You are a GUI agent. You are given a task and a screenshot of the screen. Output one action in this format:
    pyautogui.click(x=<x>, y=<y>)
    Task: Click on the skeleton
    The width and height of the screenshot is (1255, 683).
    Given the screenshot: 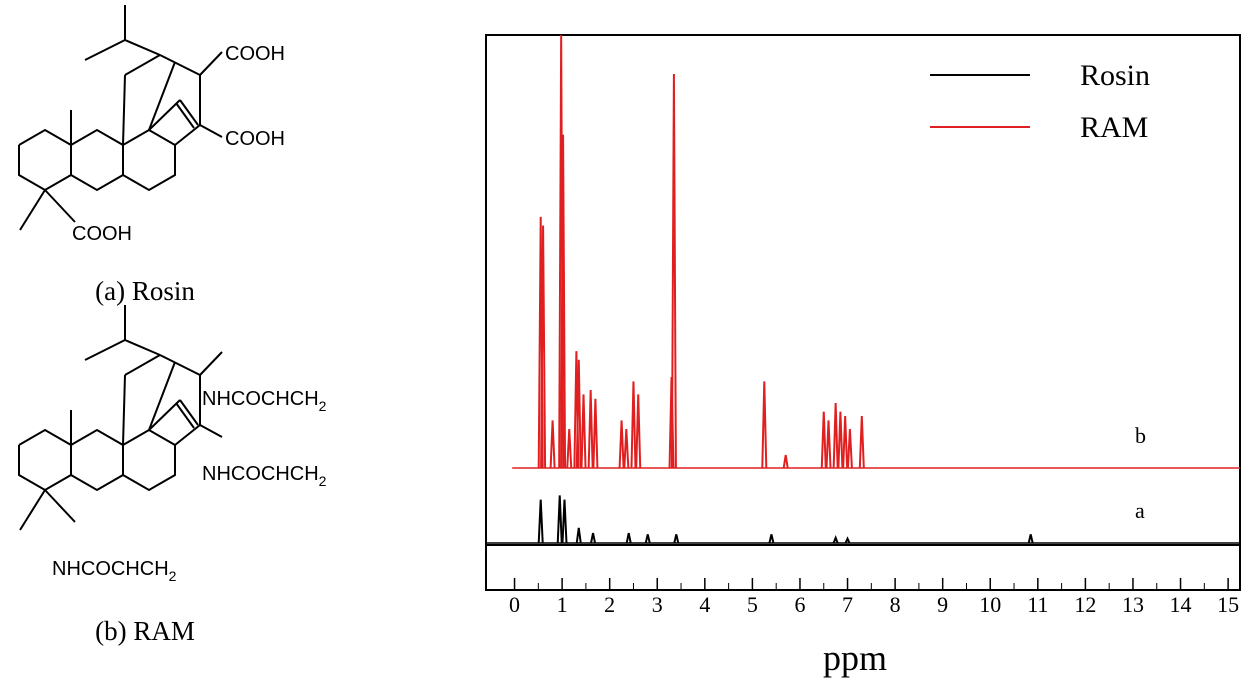 What is the action you would take?
    pyautogui.click(x=120, y=118)
    